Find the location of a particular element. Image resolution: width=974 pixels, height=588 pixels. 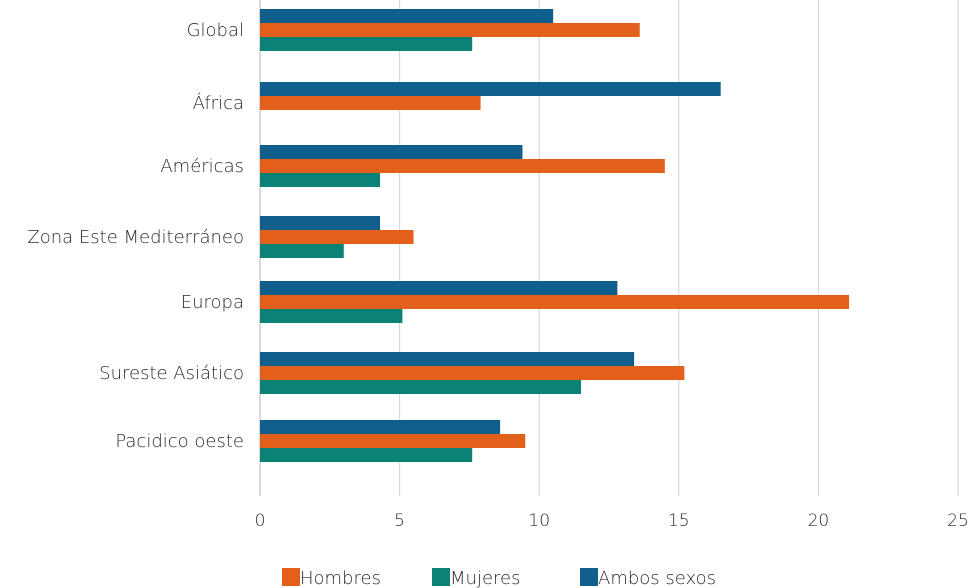

x-tick-labels: 0 5 10 15 20 25 is located at coordinates (612, 521).